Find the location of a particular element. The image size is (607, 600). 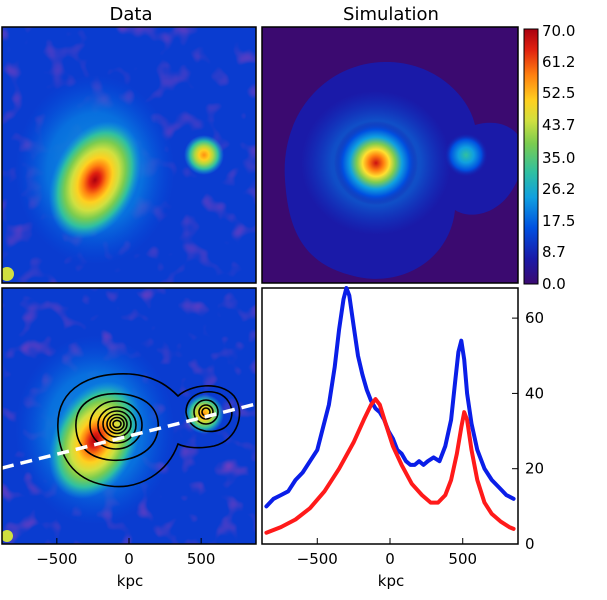

contour-map-x-axis: −500 0 500 is located at coordinates (125, 553).